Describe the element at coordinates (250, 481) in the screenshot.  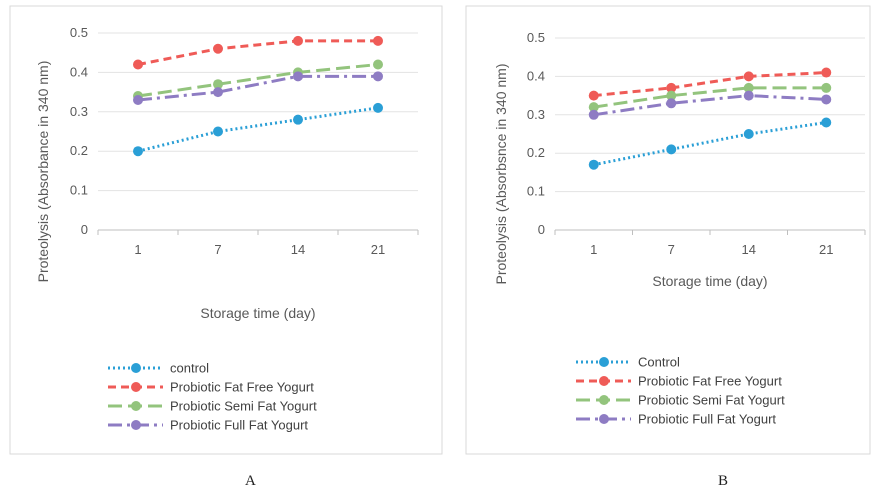
I see `panel-a-caption: A` at that location.